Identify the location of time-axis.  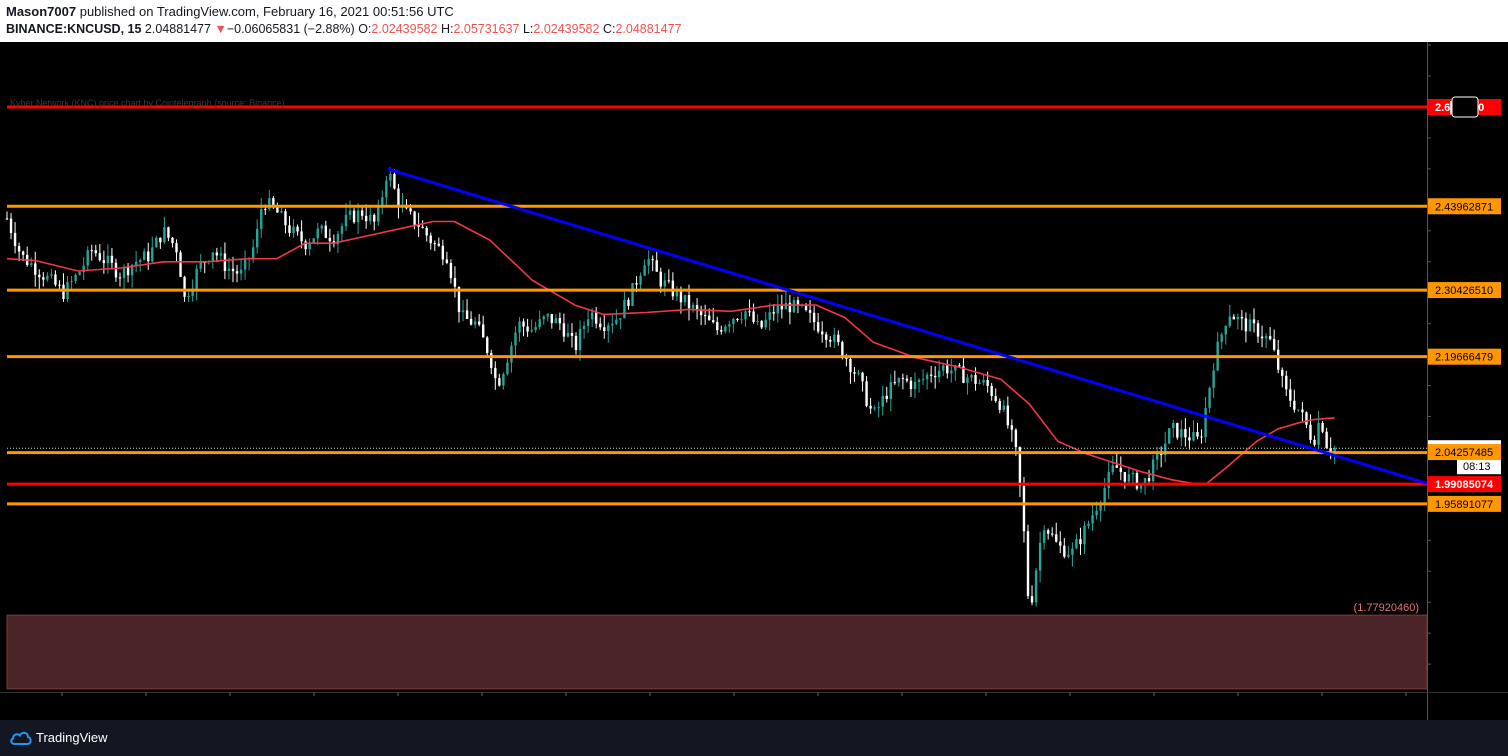
(754, 694).